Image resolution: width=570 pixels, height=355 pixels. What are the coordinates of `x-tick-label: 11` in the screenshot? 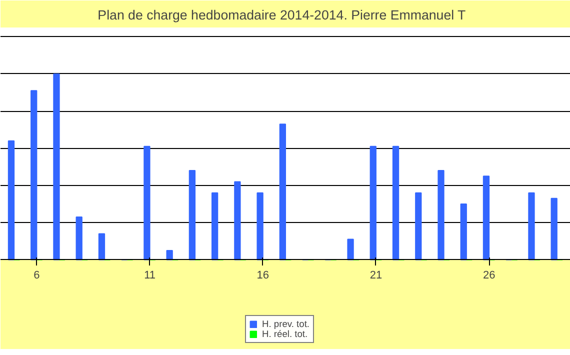 It's located at (150, 276).